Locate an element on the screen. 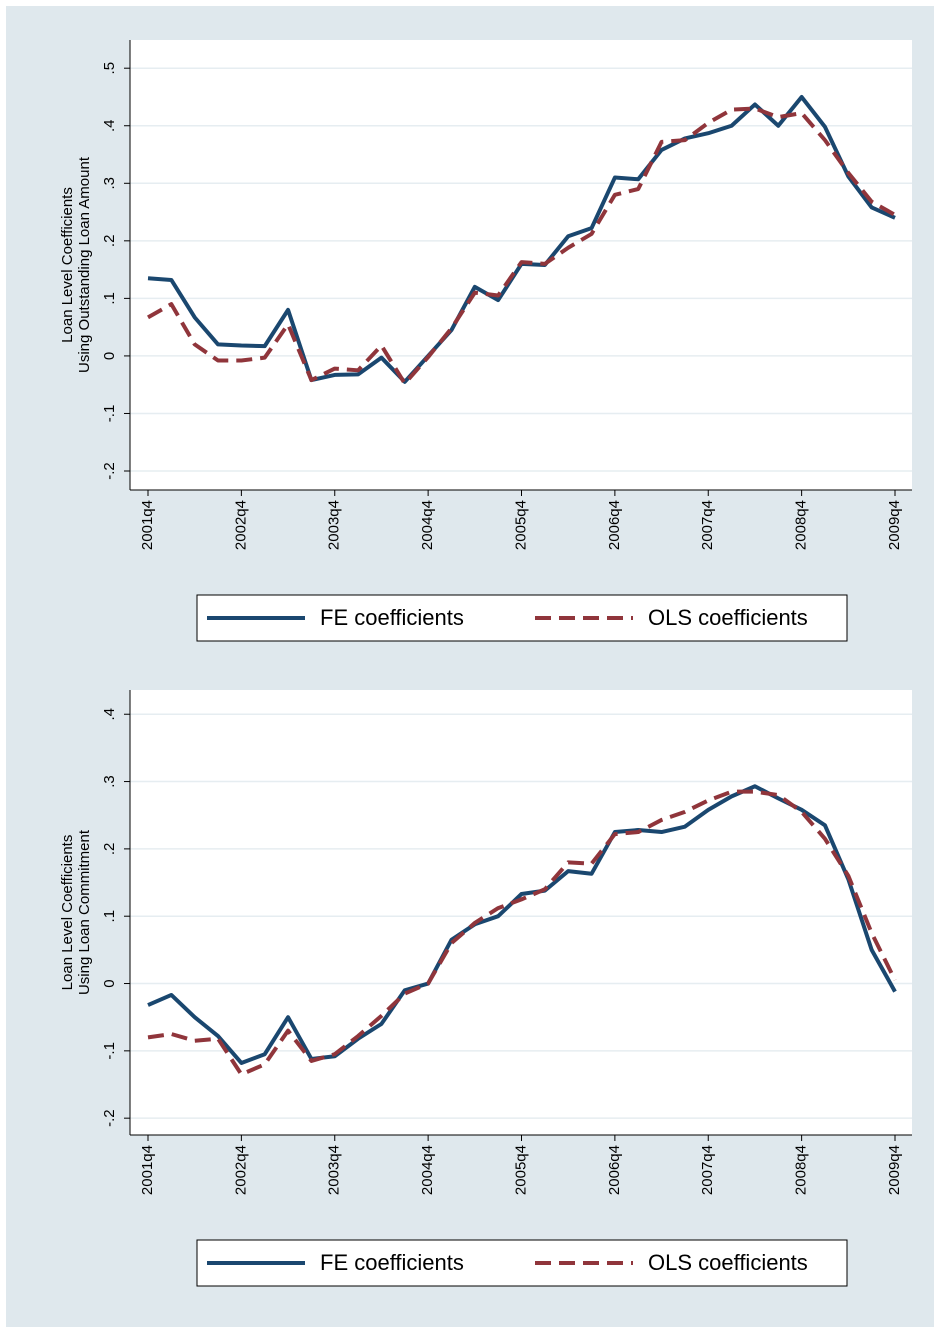 Image resolution: width=940 pixels, height=1333 pixels. y-axis-title: Using Outstanding Loan Amount is located at coordinates (84, 264).